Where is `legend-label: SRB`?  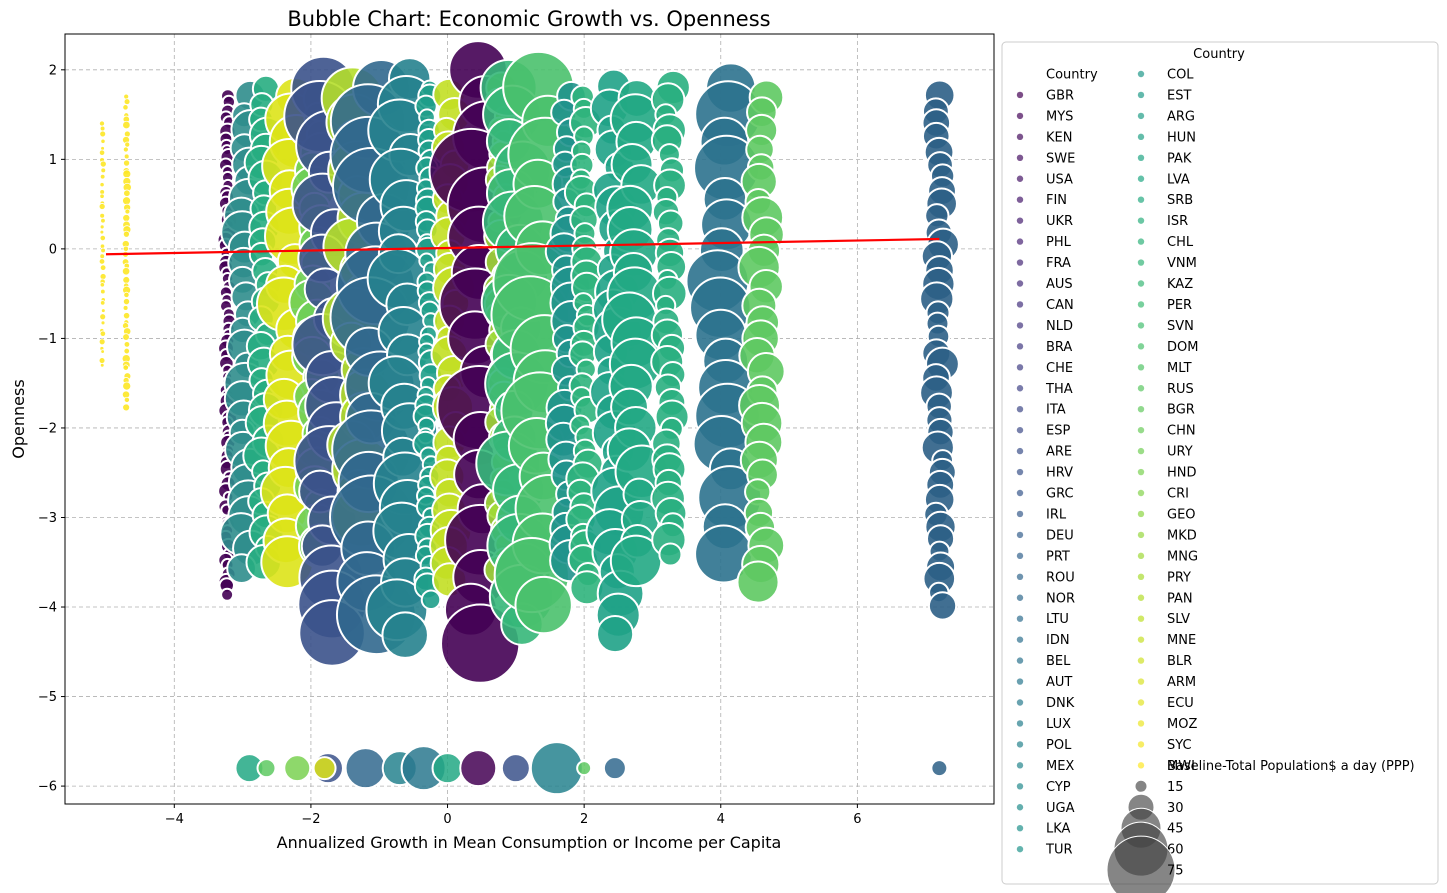 legend-label: SRB is located at coordinates (1180, 200).